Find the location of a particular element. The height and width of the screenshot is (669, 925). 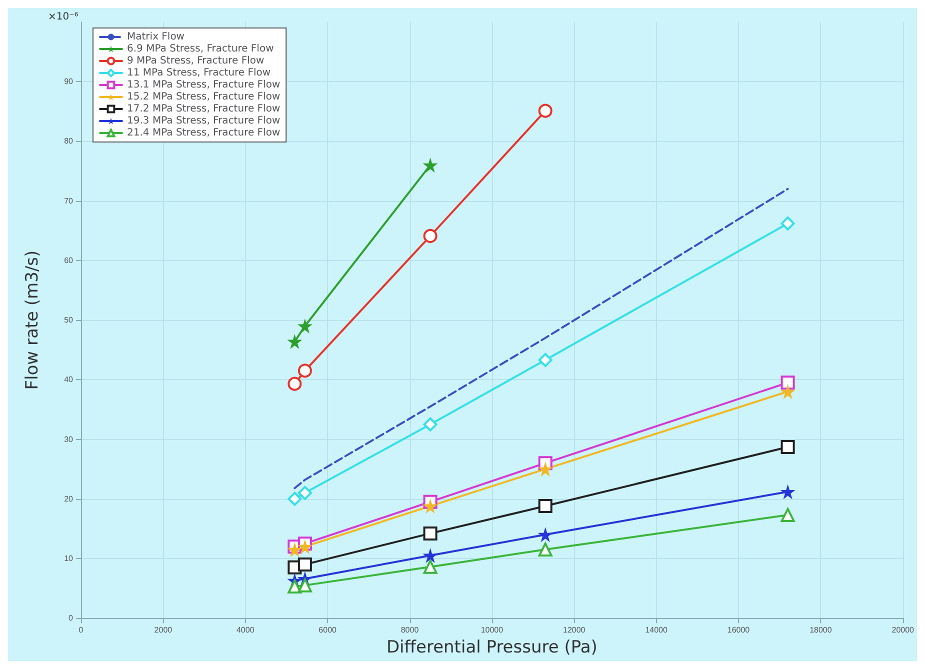

y-tick-label: 20 is located at coordinates (69, 499).